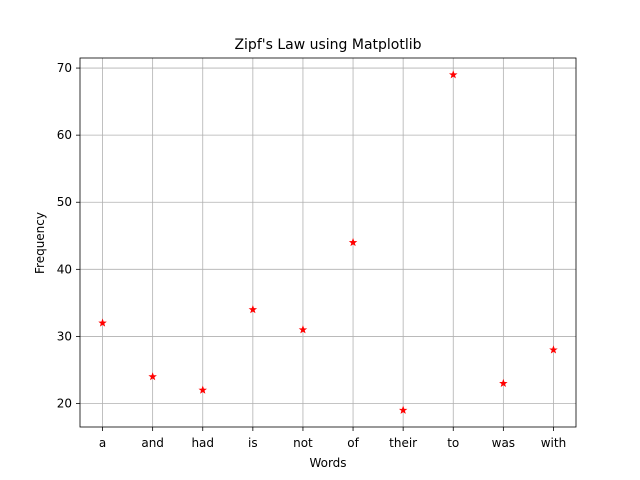 The height and width of the screenshot is (480, 640). Describe the element at coordinates (353, 443) in the screenshot. I see `x-tick-label: of` at that location.